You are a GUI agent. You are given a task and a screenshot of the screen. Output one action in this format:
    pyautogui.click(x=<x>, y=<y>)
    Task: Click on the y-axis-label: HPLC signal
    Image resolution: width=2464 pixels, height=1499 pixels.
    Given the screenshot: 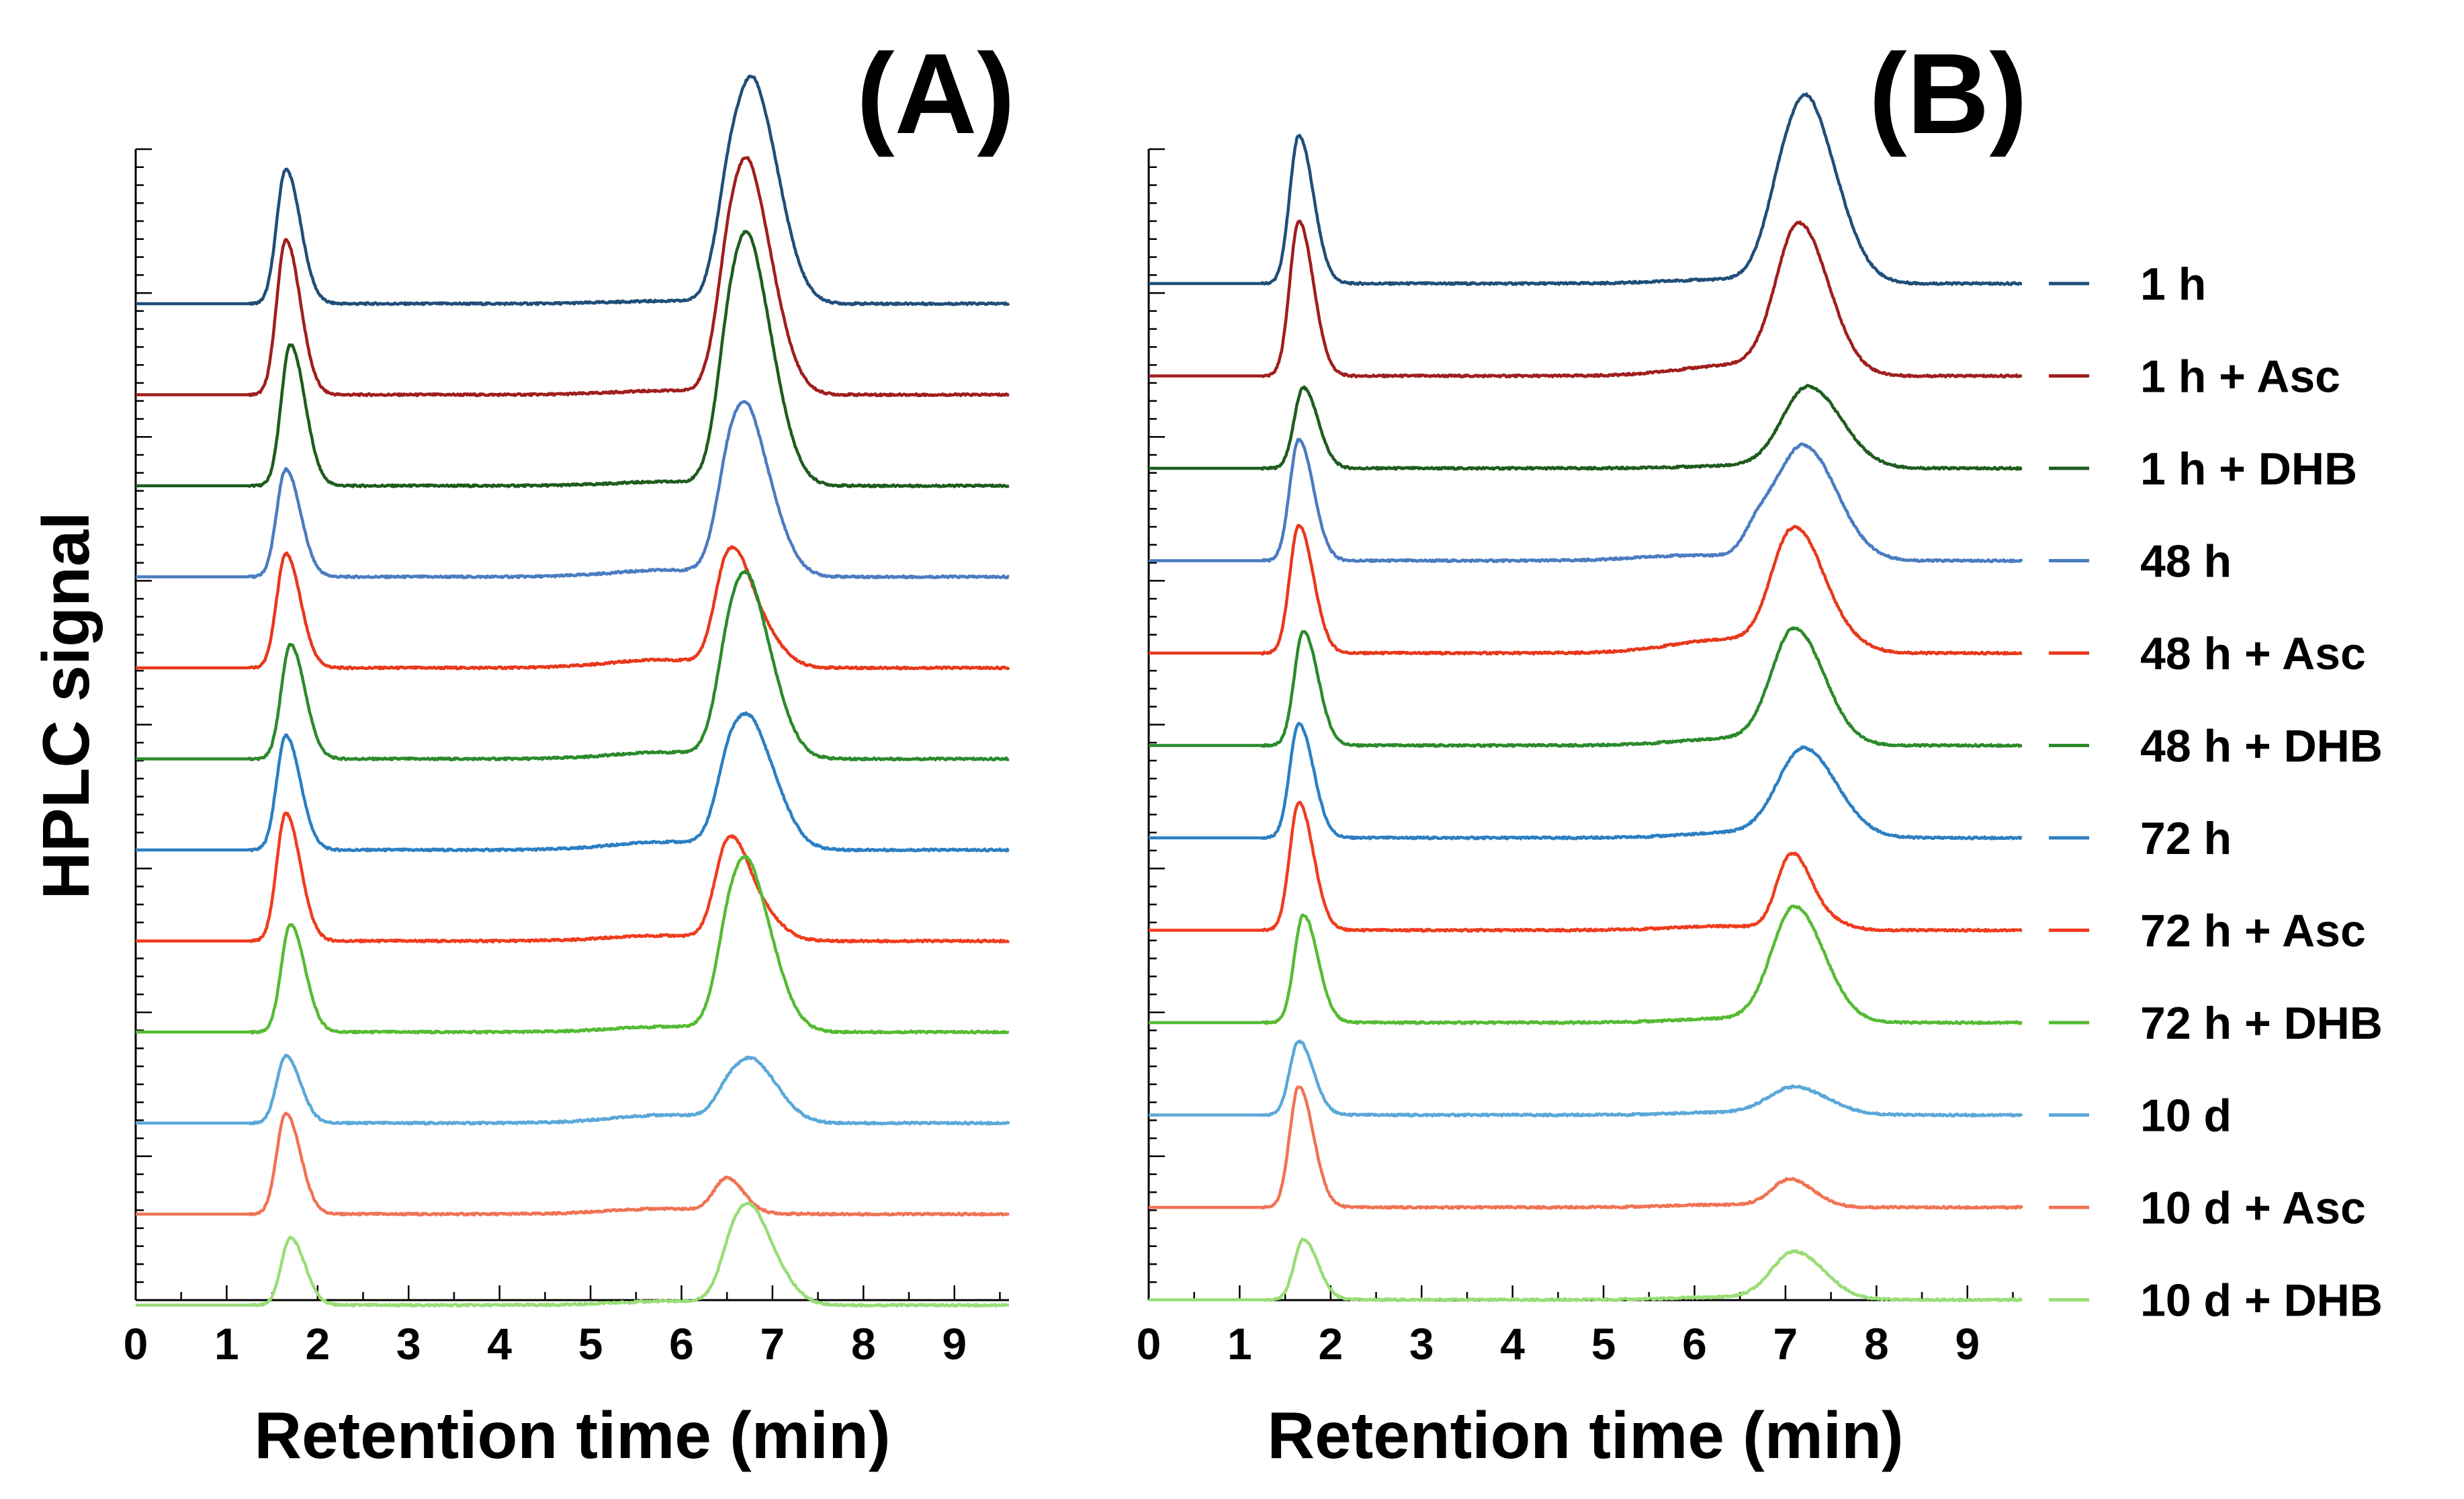 What is the action you would take?
    pyautogui.click(x=66, y=705)
    